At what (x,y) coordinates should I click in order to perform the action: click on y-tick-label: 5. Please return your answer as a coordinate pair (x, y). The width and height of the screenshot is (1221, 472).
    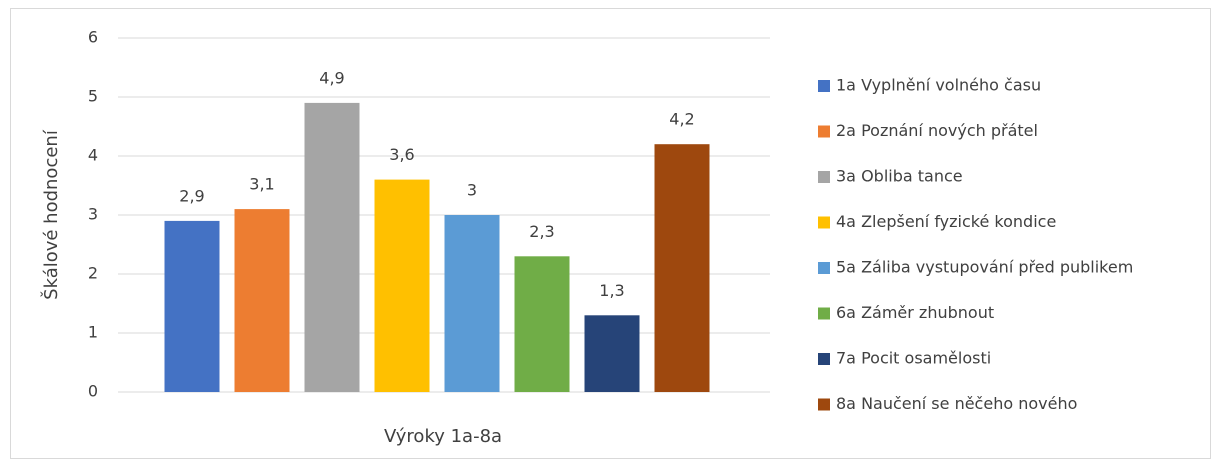
    Looking at the image, I should click on (93, 96).